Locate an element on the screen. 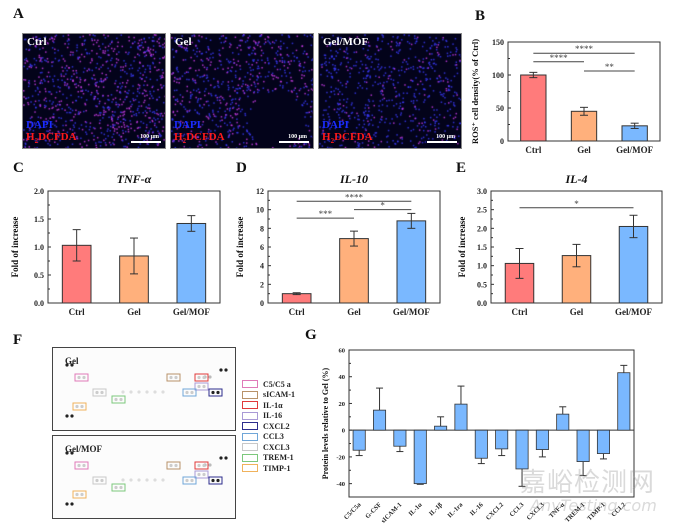 Image resolution: width=680 pixels, height=528 pixels. y-tick-label: 0 is located at coordinates (343, 431).